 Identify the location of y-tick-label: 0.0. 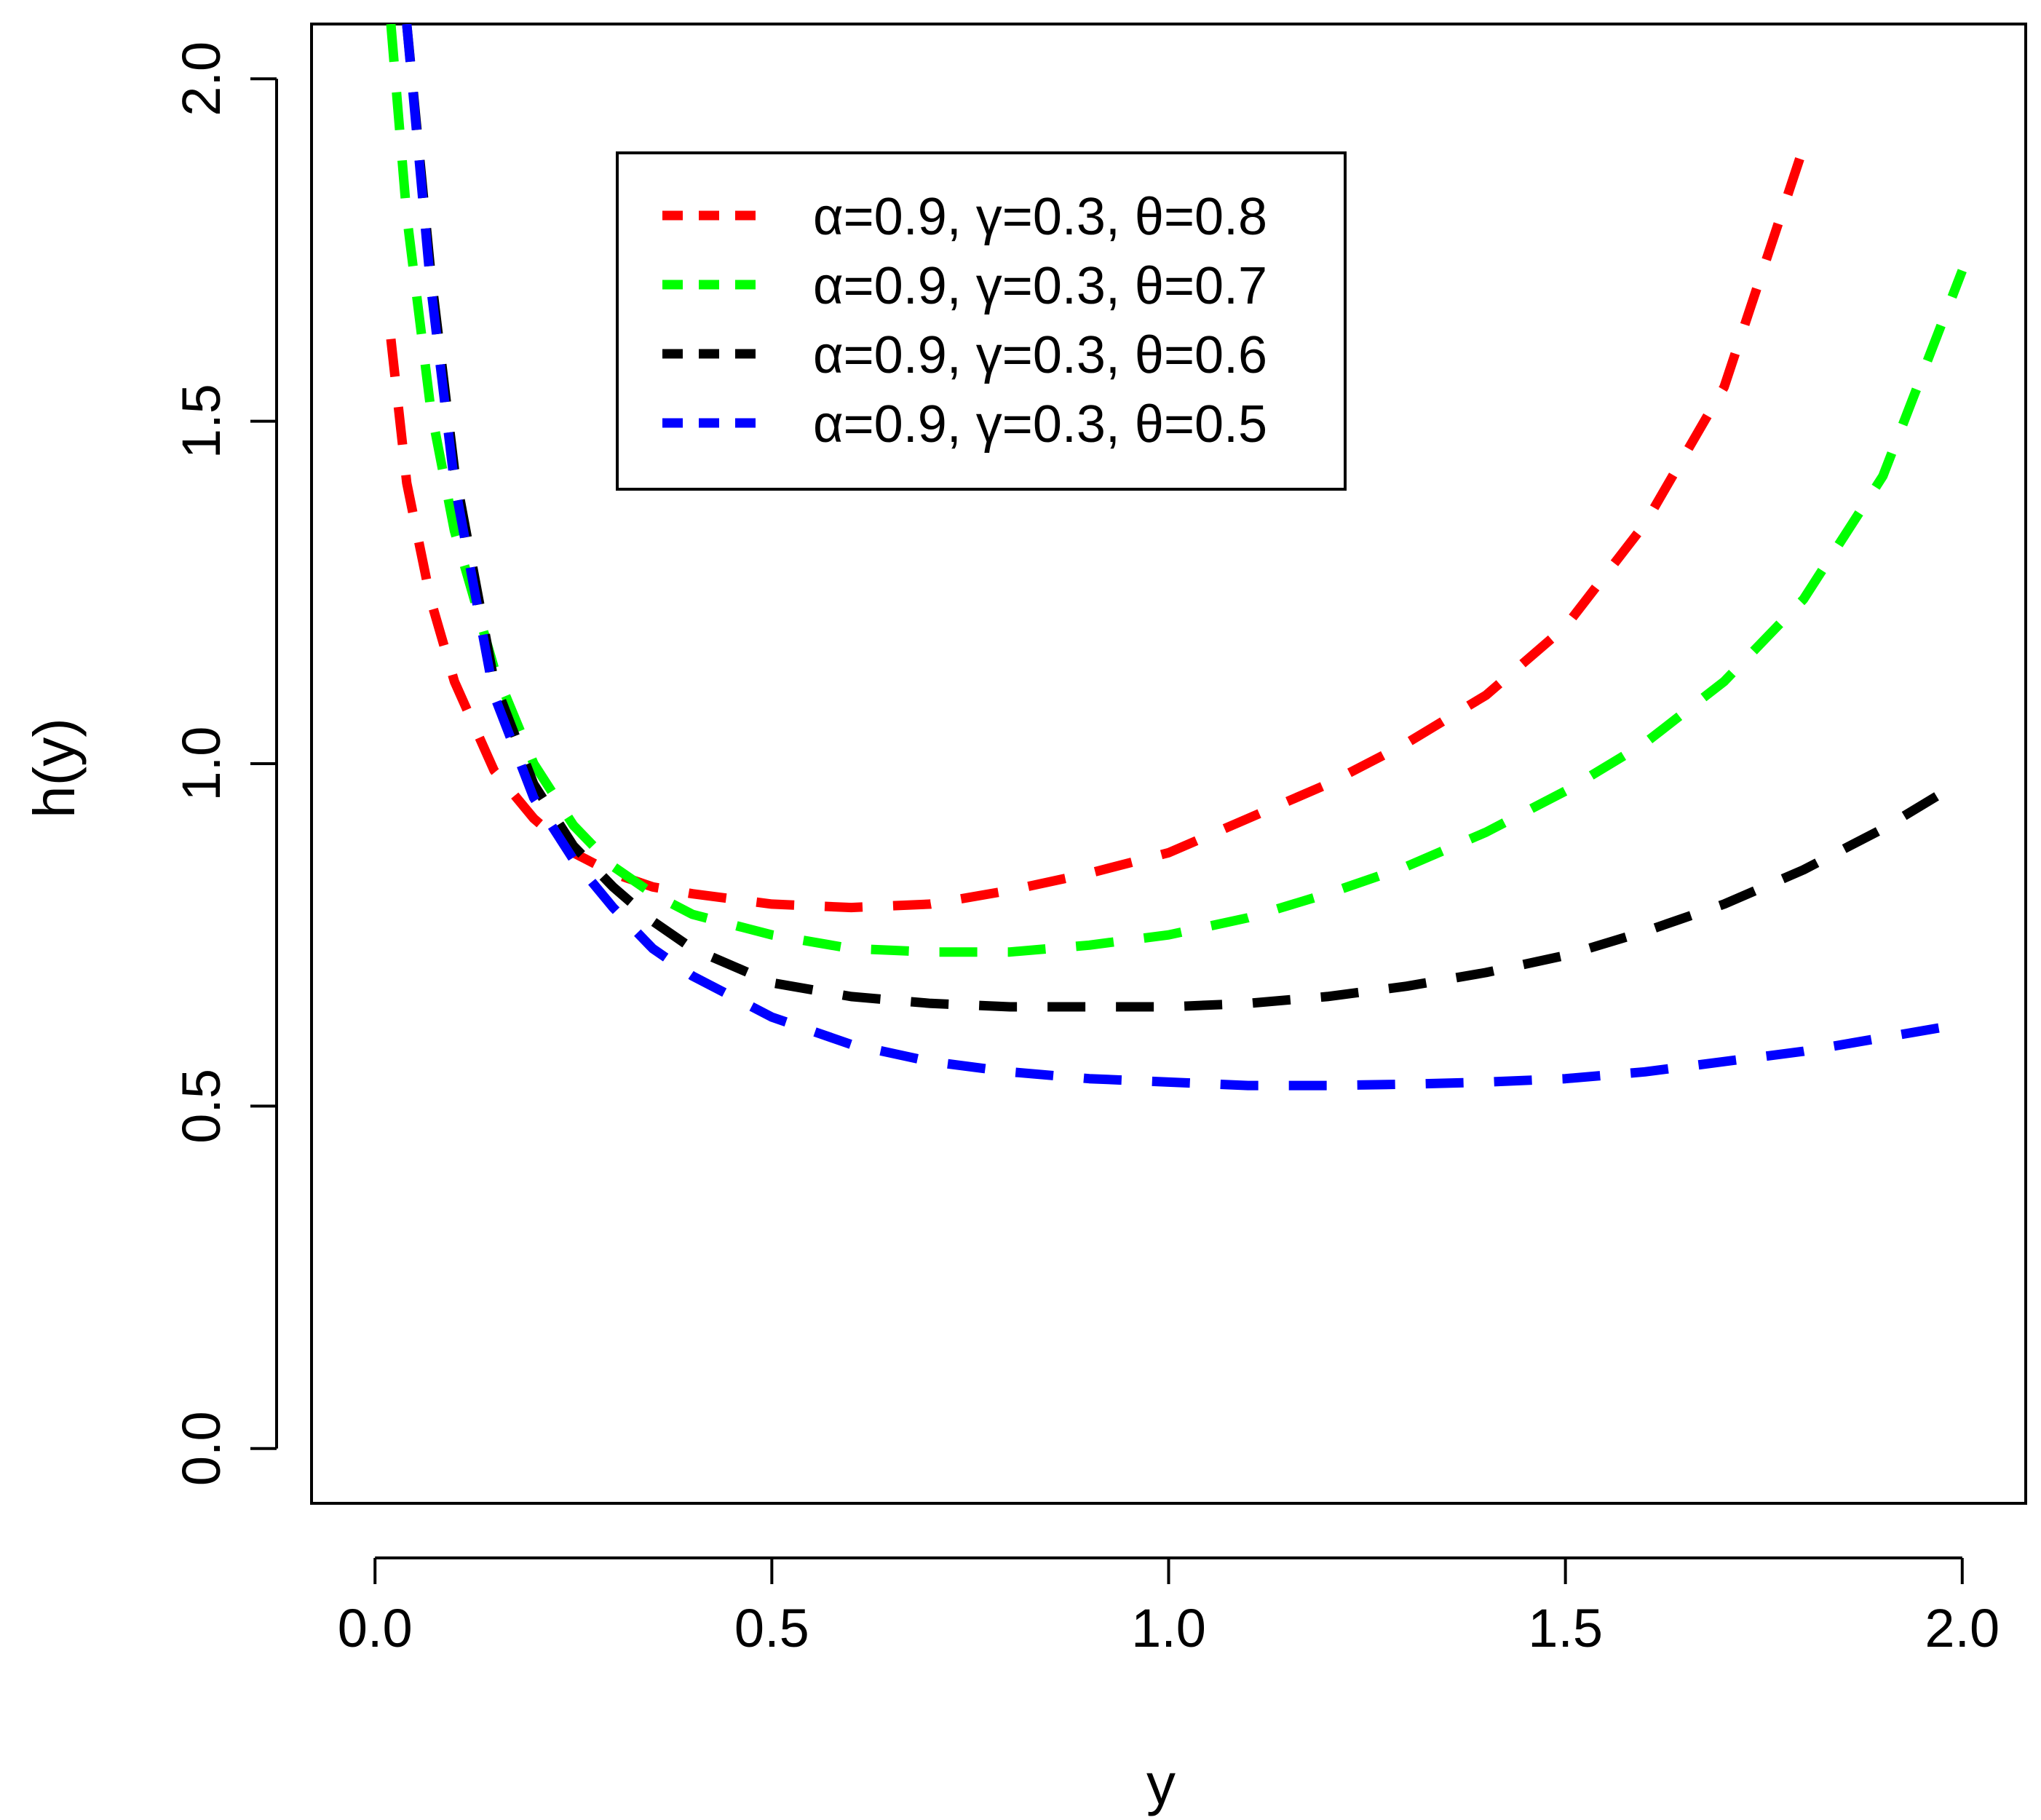
(201, 1448).